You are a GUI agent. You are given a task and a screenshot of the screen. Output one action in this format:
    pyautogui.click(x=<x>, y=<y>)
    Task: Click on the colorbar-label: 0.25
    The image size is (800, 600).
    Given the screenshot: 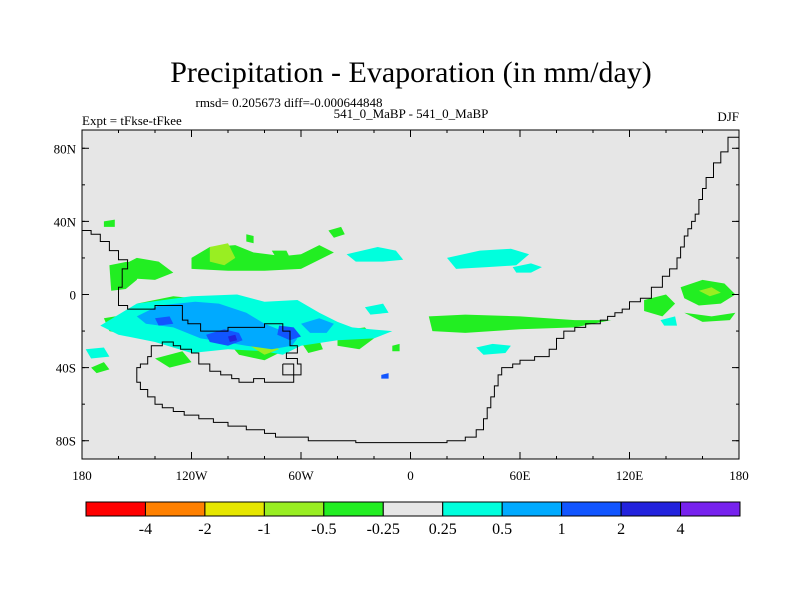 What is the action you would take?
    pyautogui.click(x=443, y=529)
    